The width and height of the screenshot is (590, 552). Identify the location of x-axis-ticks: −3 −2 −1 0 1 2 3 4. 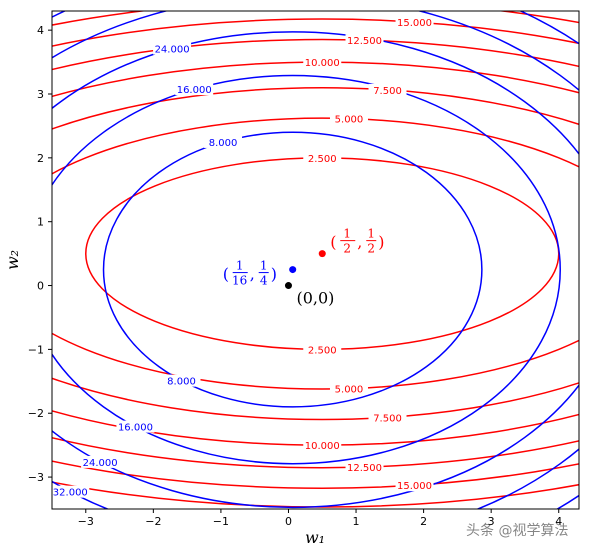
(320, 518).